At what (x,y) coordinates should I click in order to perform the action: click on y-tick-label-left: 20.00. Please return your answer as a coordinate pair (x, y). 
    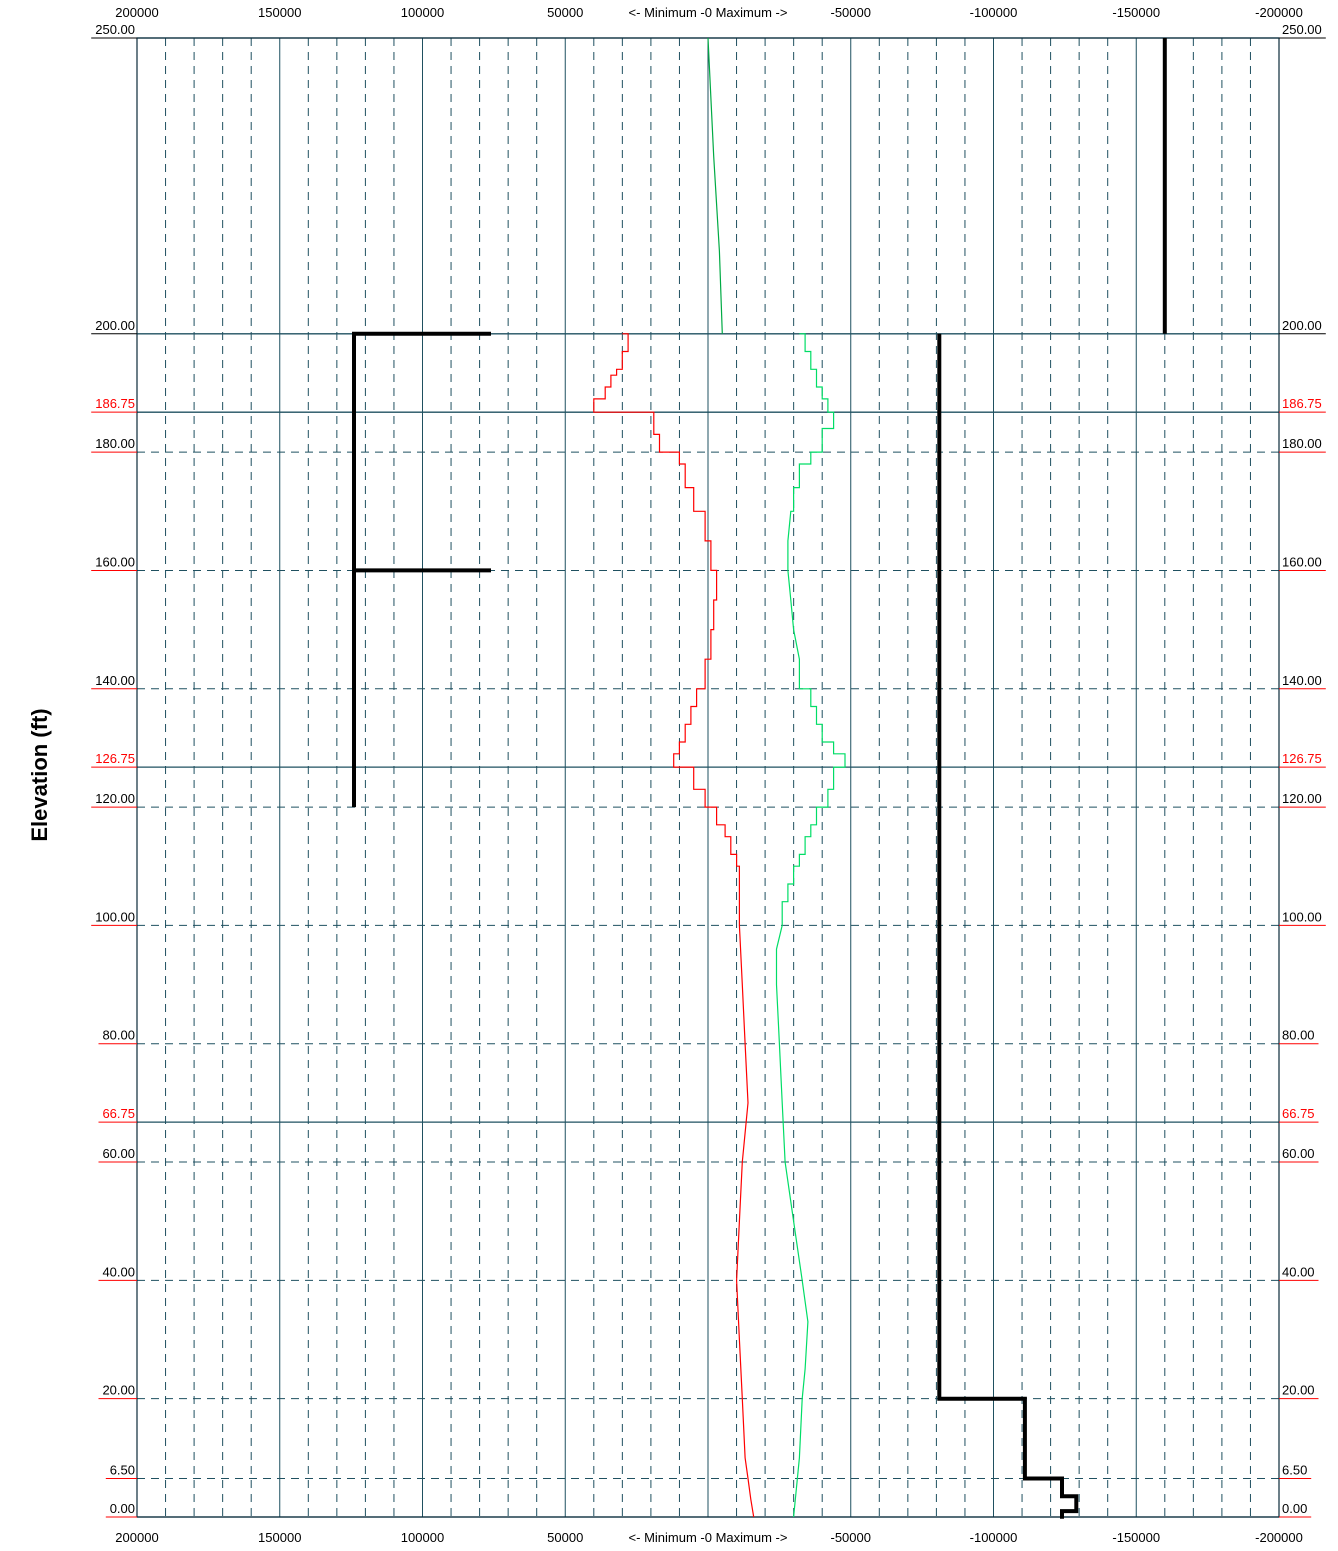
    Looking at the image, I should click on (118, 1390).